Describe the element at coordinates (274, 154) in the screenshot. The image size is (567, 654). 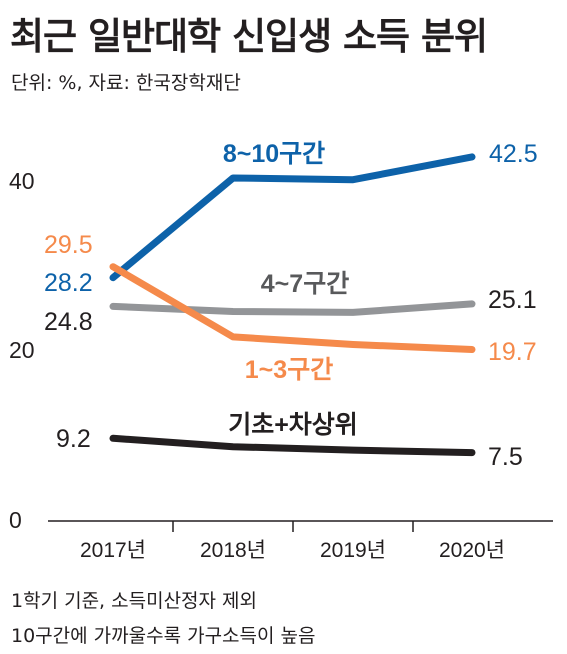
I see `series-name-label: 8~10구간` at that location.